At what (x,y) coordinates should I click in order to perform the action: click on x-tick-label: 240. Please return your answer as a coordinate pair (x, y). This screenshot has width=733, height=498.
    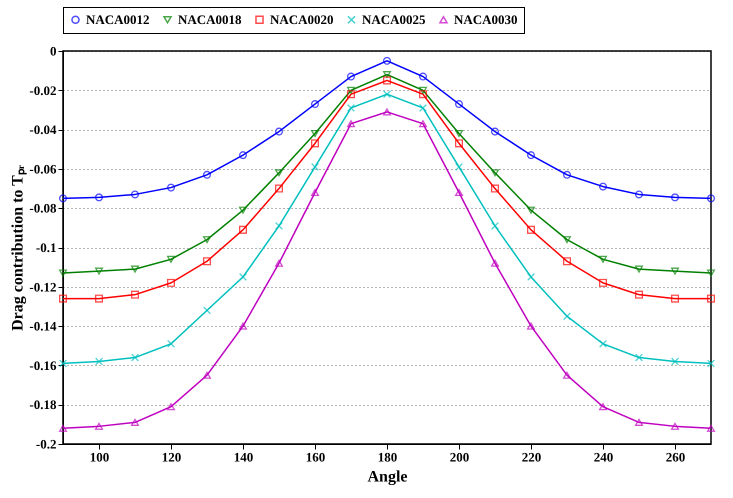
    Looking at the image, I should click on (604, 457).